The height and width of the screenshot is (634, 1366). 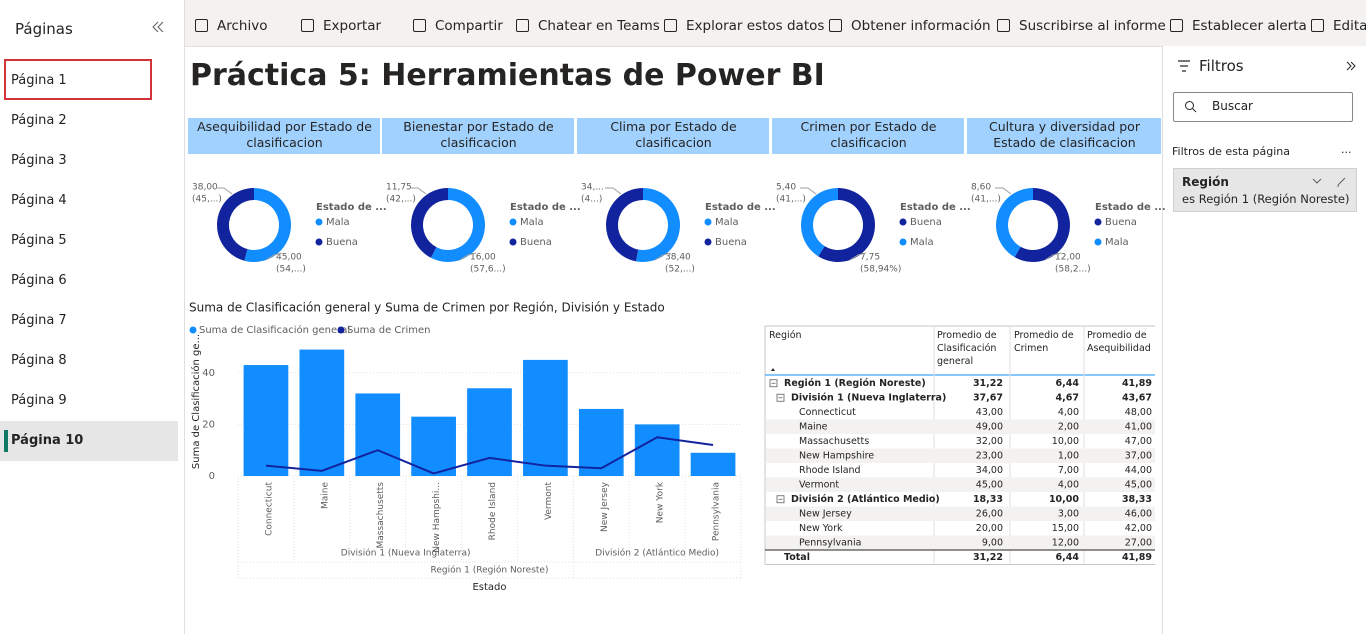 I want to click on toolbar-label: Explorar estos datos, so click(x=755, y=26).